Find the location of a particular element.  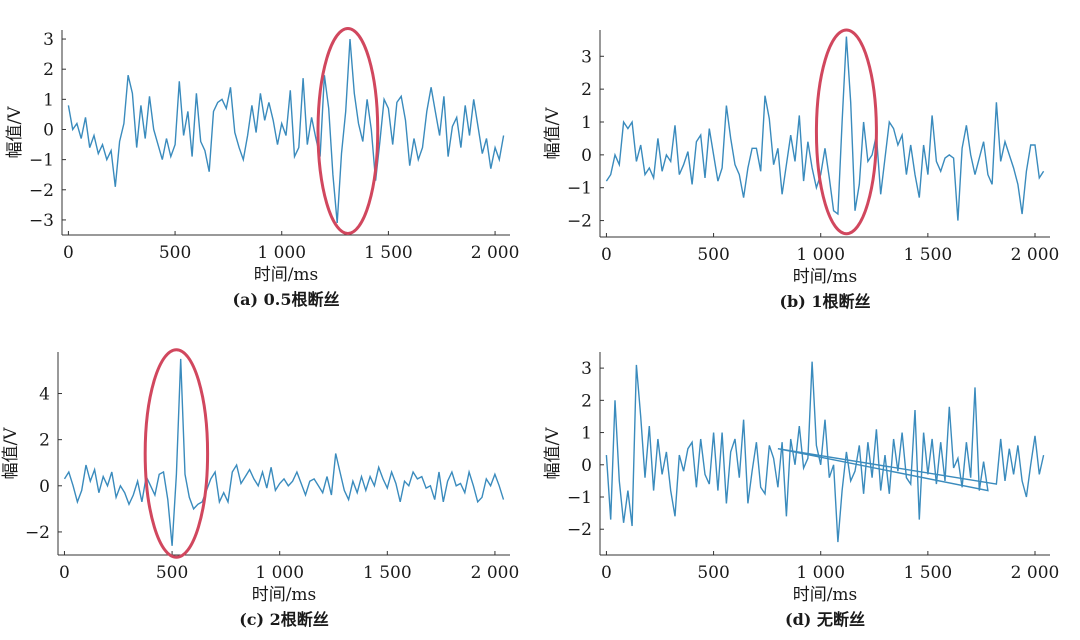

panel-caption: (d) 无断丝 is located at coordinates (825, 619).